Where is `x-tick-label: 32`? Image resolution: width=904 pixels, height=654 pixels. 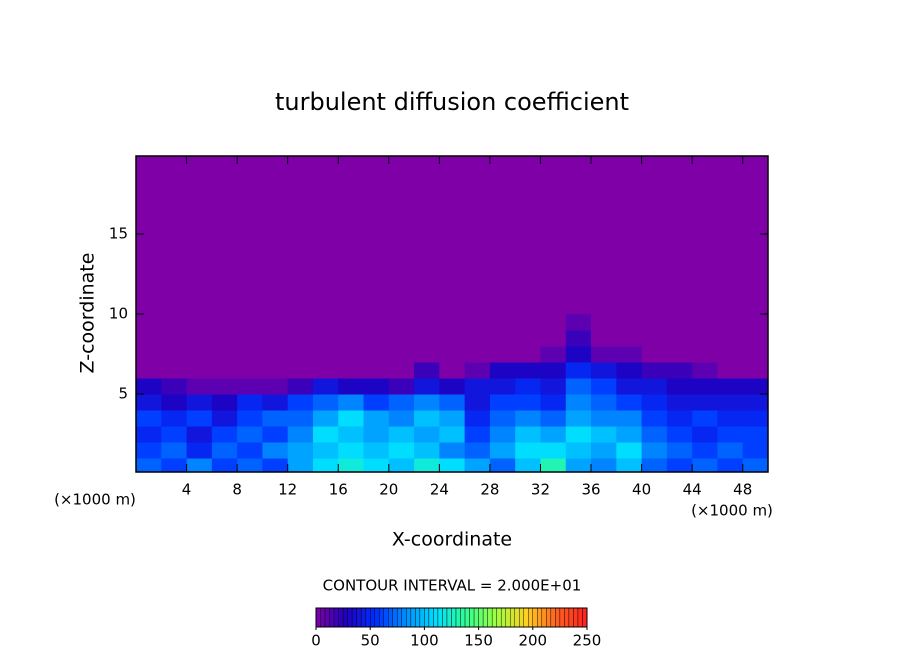
x-tick-label: 32 is located at coordinates (540, 490).